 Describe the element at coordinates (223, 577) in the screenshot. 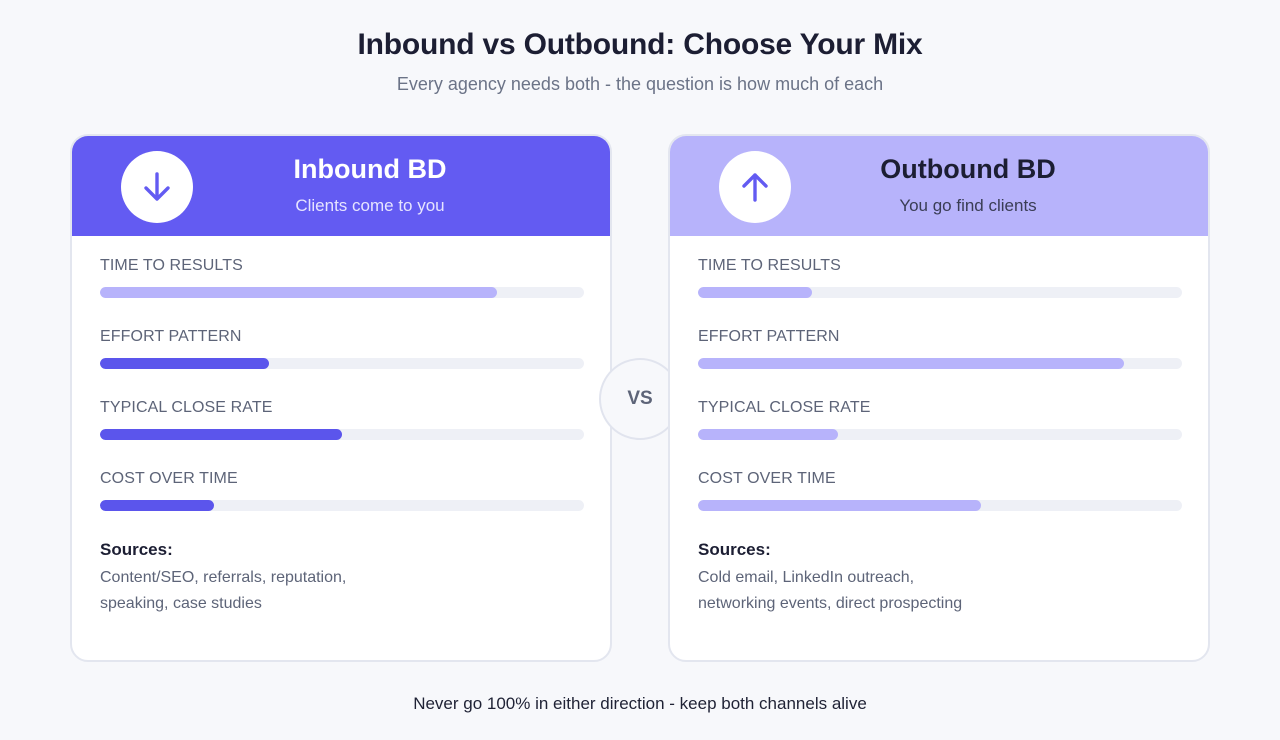

I see `inbound-sources-line: Content/SEO, referrals, reputation,` at that location.